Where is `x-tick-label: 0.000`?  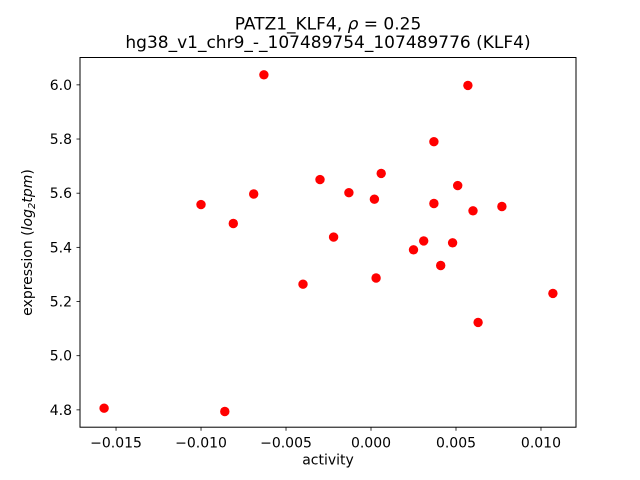 x-tick-label: 0.000 is located at coordinates (371, 444).